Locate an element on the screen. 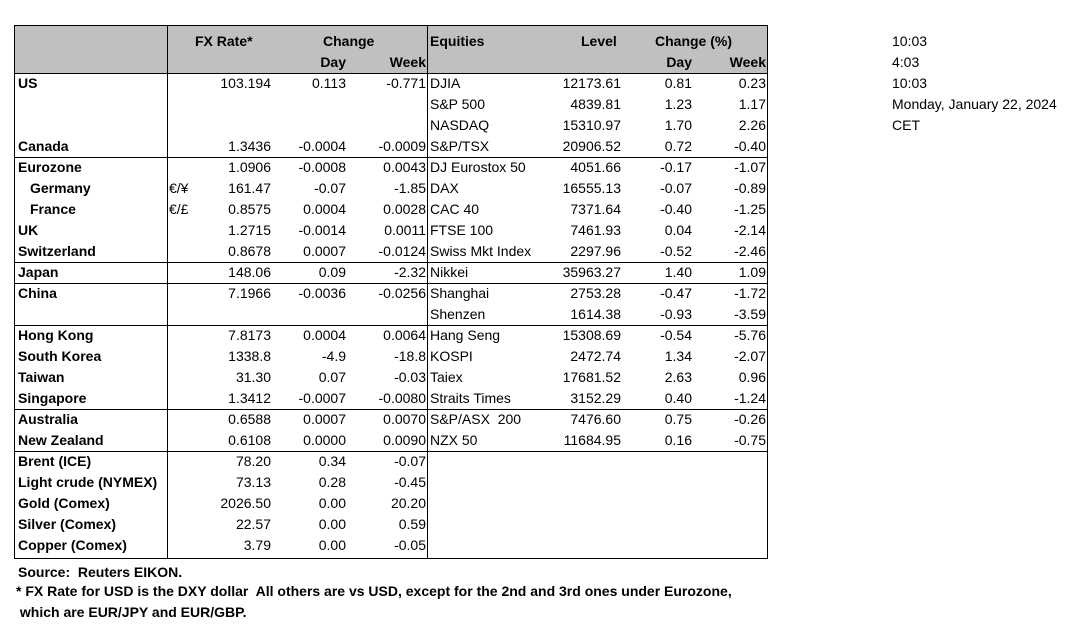 Image resolution: width=1077 pixels, height=644 pixels. cell: 0.07 is located at coordinates (332, 377).